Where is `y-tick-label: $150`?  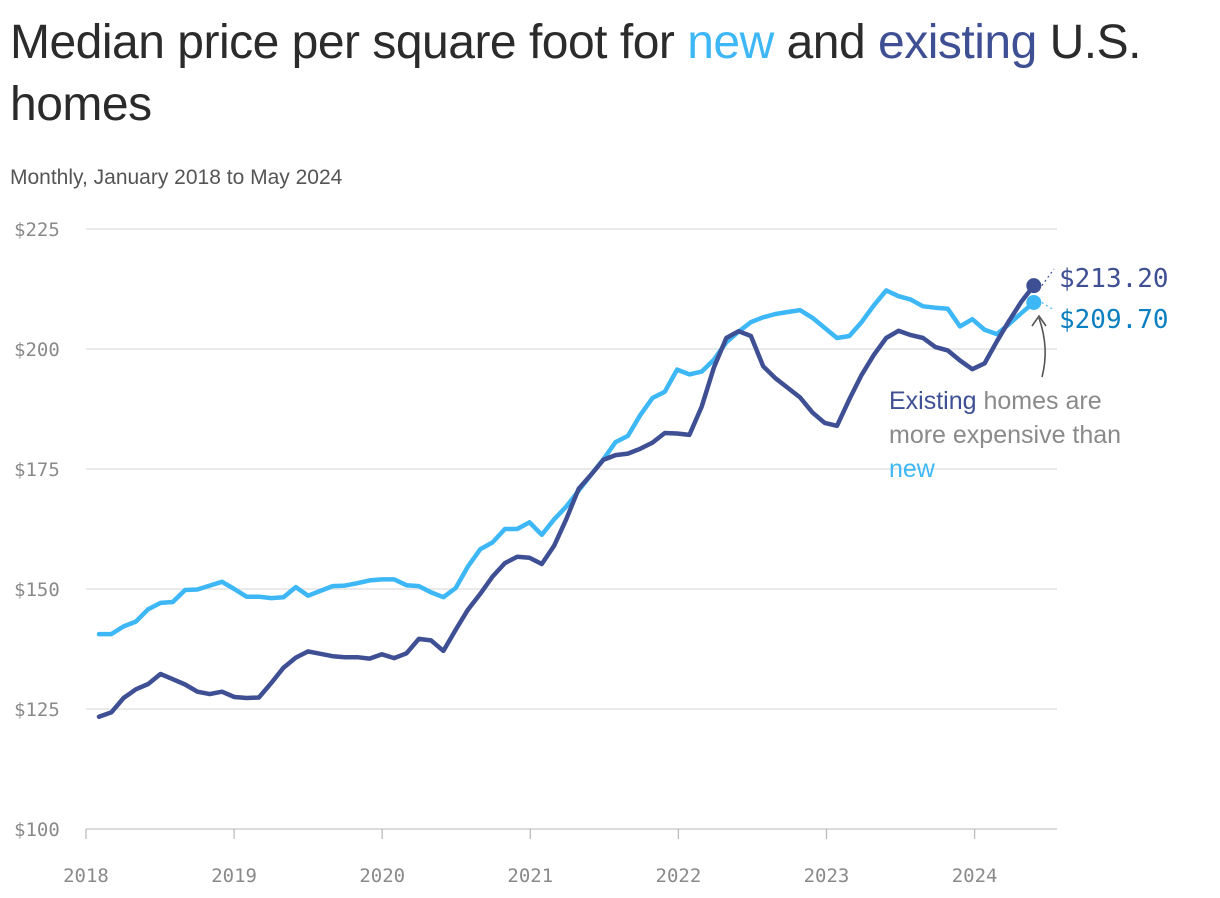
y-tick-label: $150 is located at coordinates (37, 590).